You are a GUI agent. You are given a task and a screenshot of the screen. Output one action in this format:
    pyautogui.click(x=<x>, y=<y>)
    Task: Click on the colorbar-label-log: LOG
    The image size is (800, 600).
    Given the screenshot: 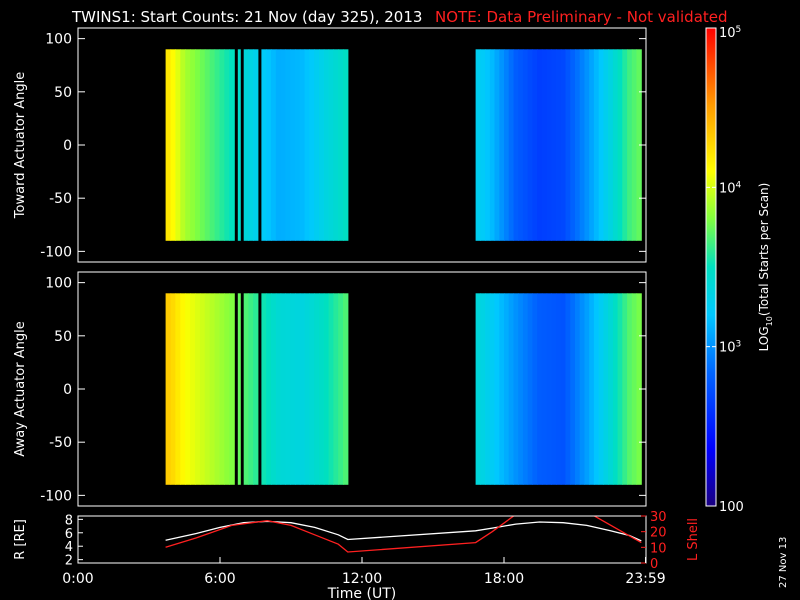 What is the action you would take?
    pyautogui.click(x=764, y=338)
    